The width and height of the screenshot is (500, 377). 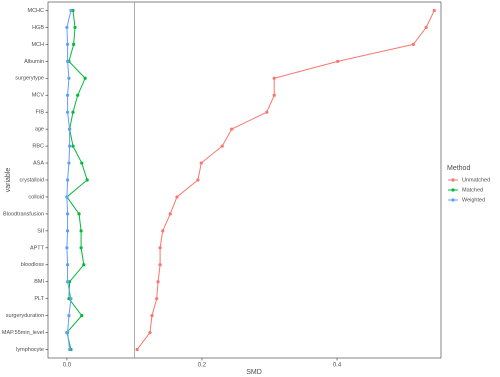 I want to click on y-tick-label: HGB, so click(x=38, y=28).